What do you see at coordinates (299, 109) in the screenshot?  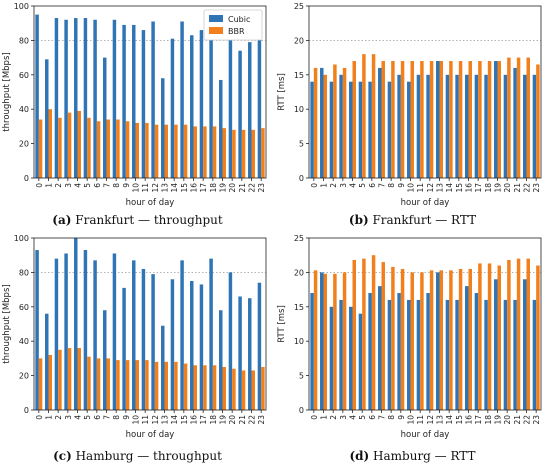 I see `y-tick-label: 10` at bounding box center [299, 109].